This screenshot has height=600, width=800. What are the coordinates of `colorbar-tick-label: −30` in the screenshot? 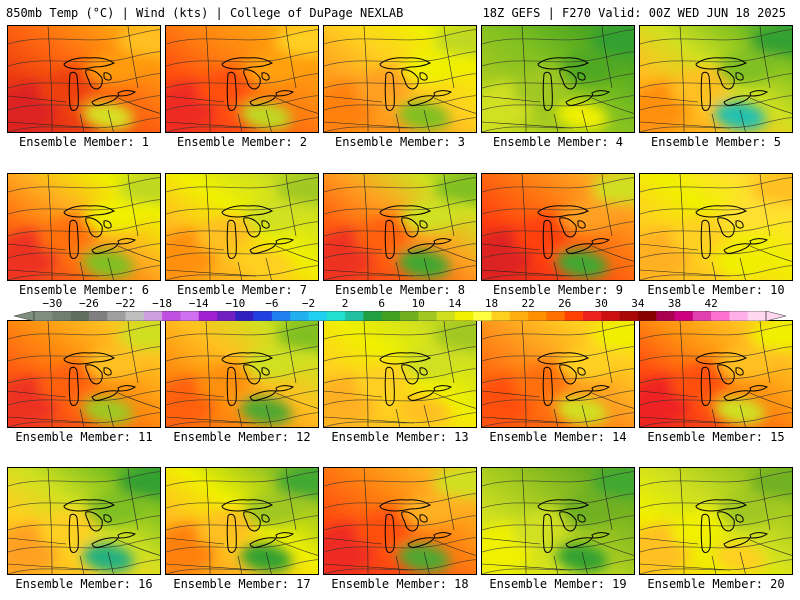 It's located at (52, 303).